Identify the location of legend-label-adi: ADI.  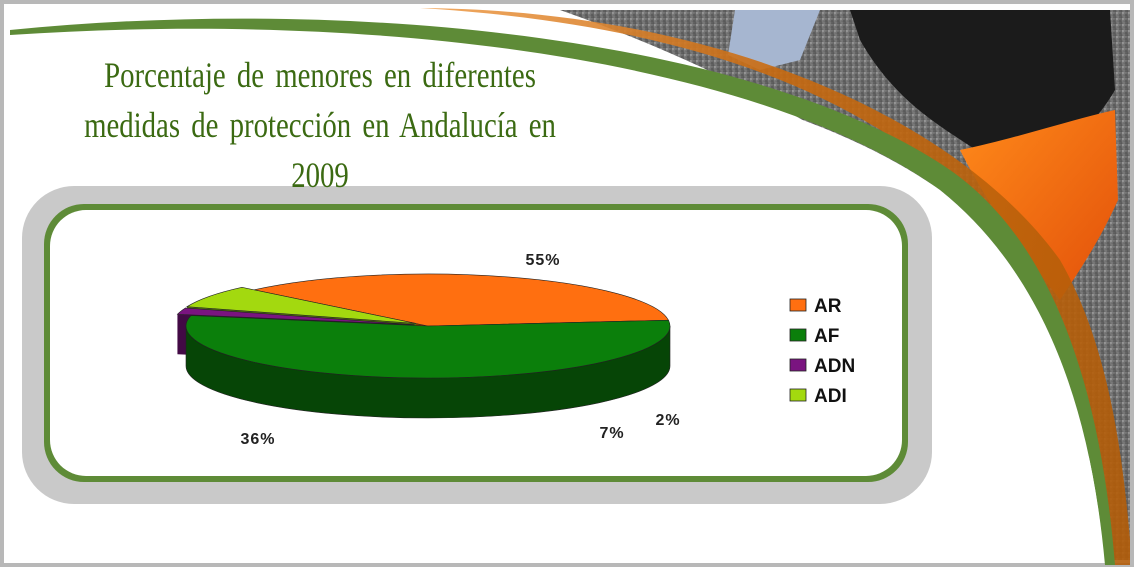
(830, 396).